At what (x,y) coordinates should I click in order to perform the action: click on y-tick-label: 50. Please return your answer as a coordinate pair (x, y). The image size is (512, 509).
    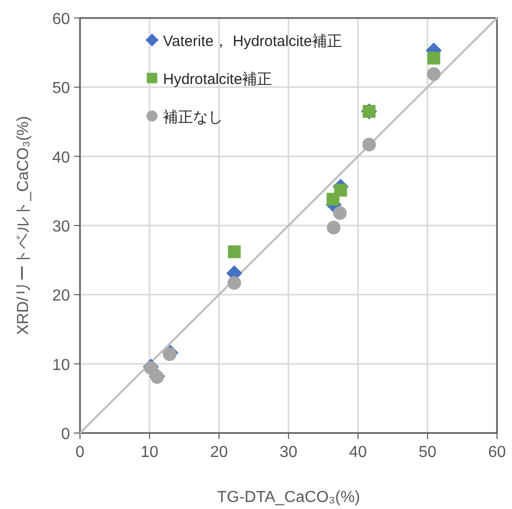
    Looking at the image, I should click on (61, 89).